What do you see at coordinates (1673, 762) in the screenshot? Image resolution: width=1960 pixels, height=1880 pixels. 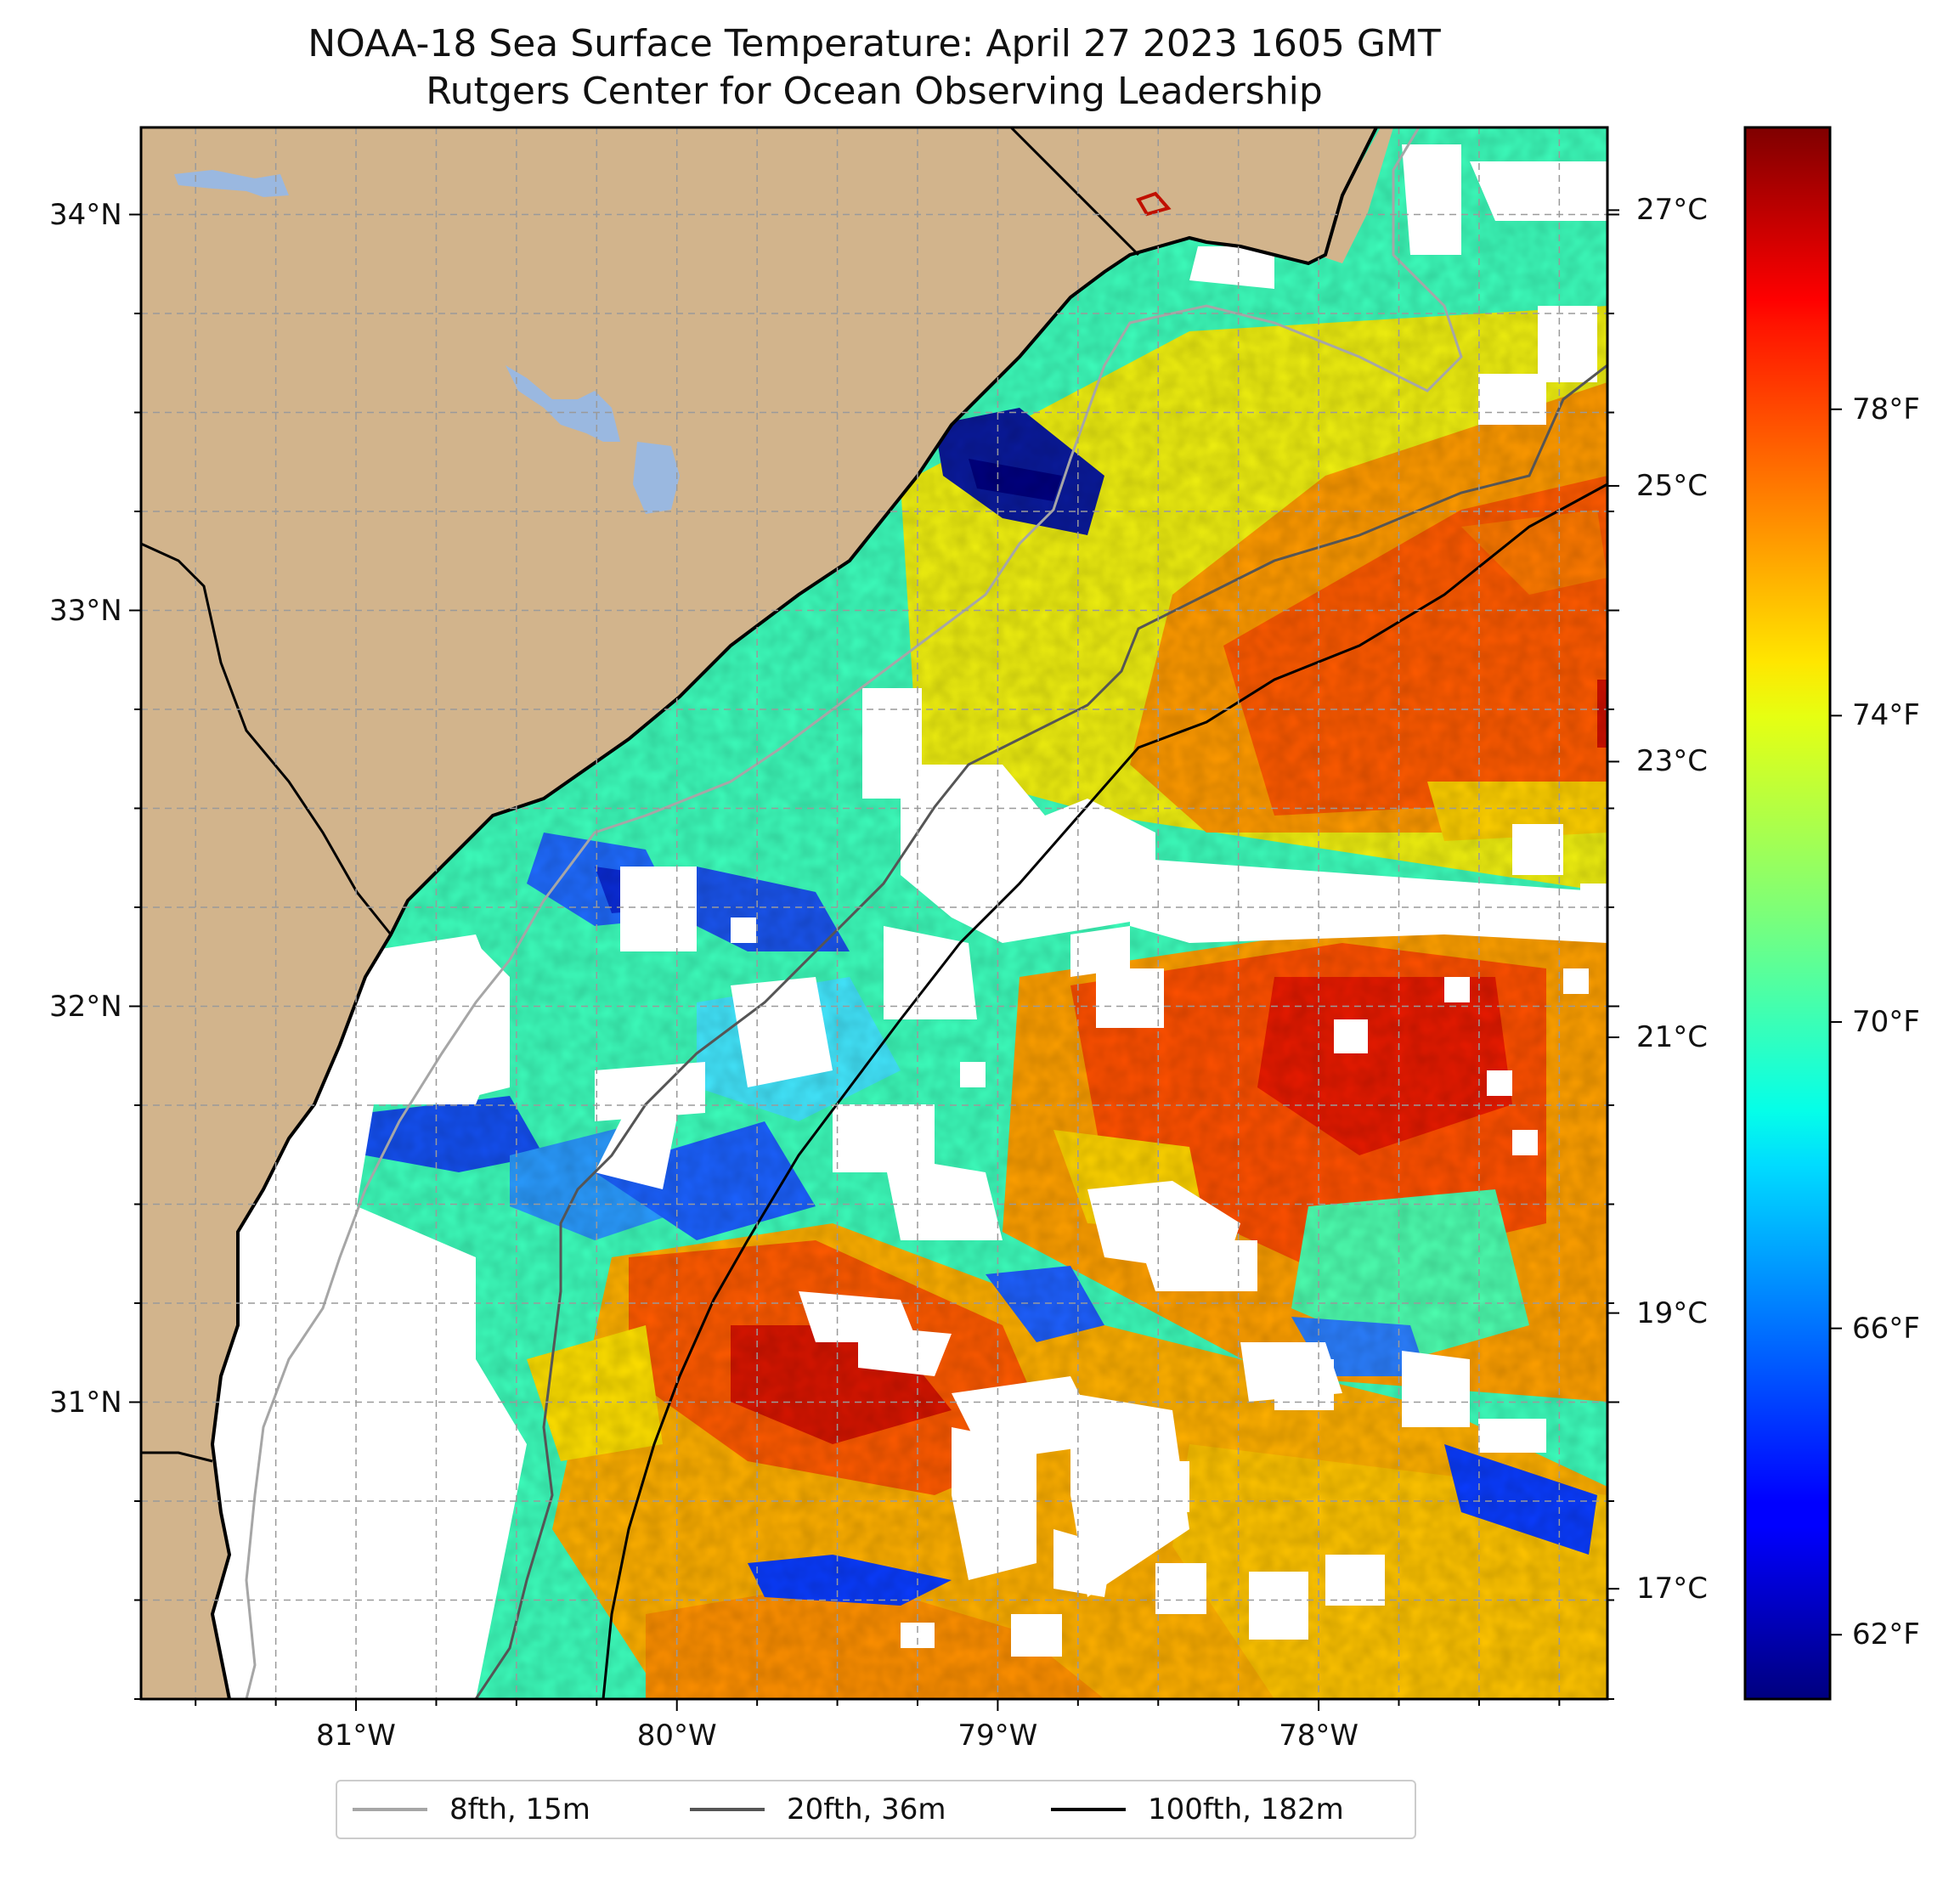 I see `celsius-tick-label: 23°C` at bounding box center [1673, 762].